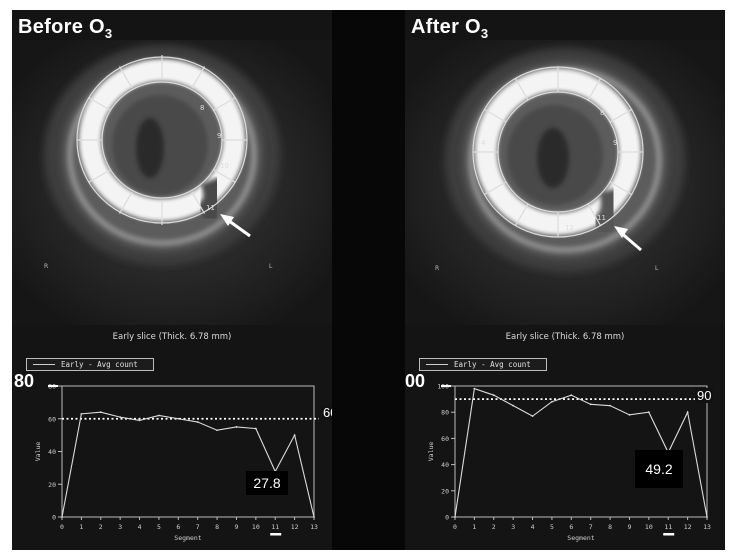 This screenshot has height=556, width=729. Describe the element at coordinates (24, 381) in the screenshot. I see `y-max-label: 80` at that location.